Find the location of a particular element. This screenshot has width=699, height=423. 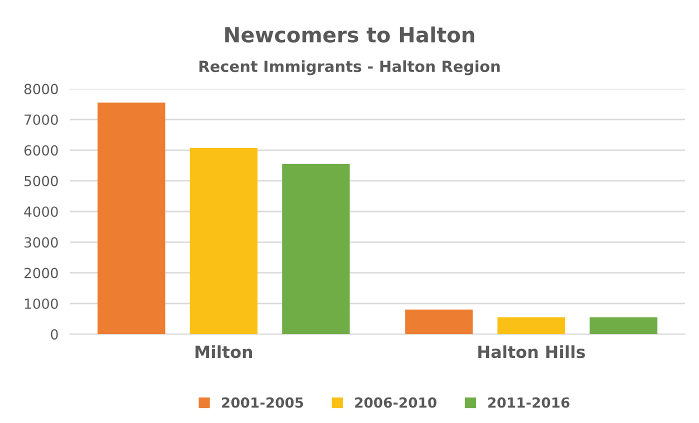

legend-label: 2006-2010 is located at coordinates (395, 402).